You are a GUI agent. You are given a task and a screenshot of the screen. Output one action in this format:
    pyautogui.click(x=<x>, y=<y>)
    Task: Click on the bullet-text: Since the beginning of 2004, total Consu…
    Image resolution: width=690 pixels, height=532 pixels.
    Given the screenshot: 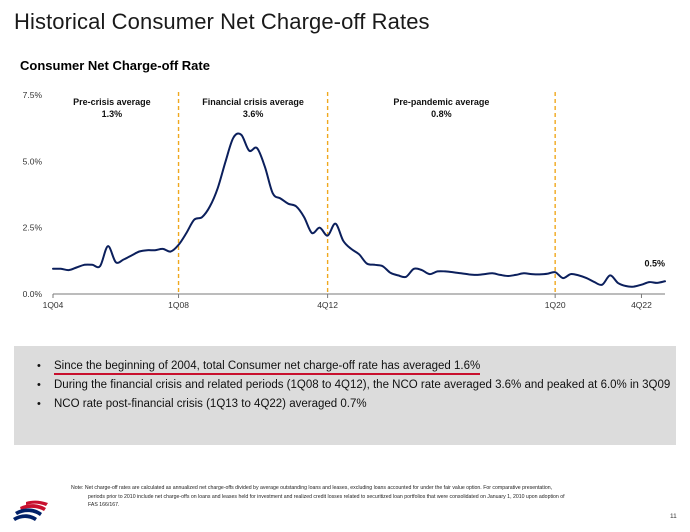 What is the action you would take?
    pyautogui.click(x=267, y=367)
    